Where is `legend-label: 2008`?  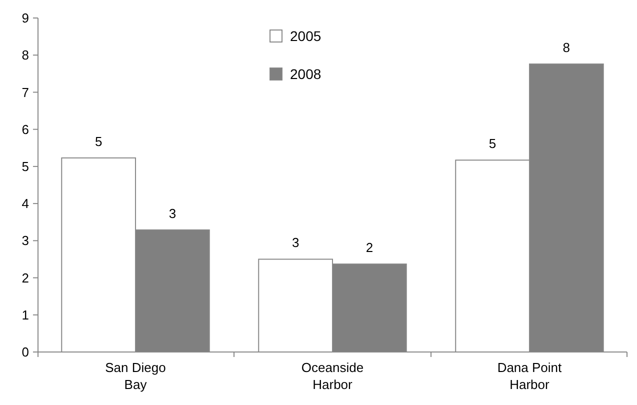 legend-label: 2008 is located at coordinates (306, 74).